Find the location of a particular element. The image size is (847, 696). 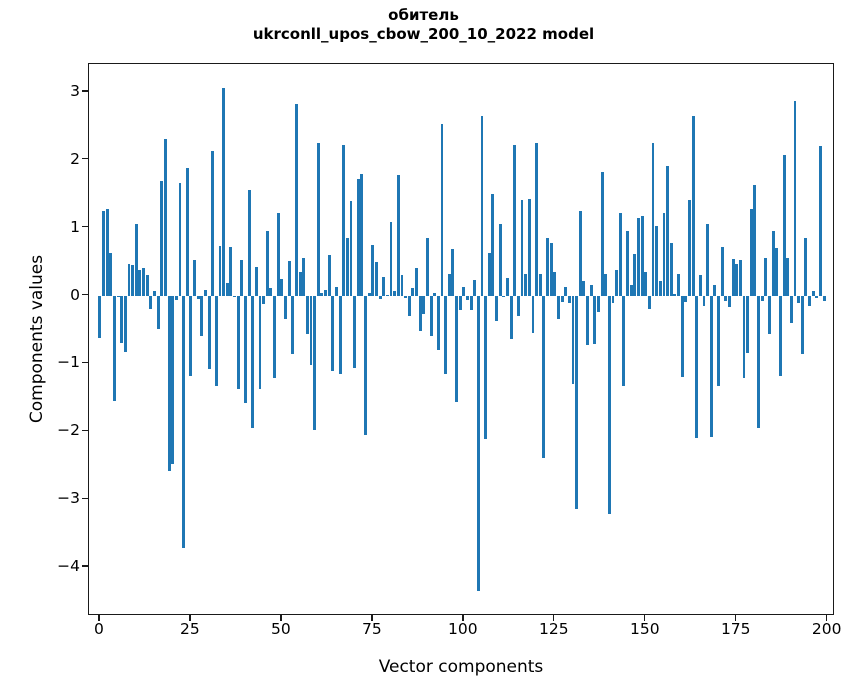

y-tick-label: 3 is located at coordinates (75, 90).